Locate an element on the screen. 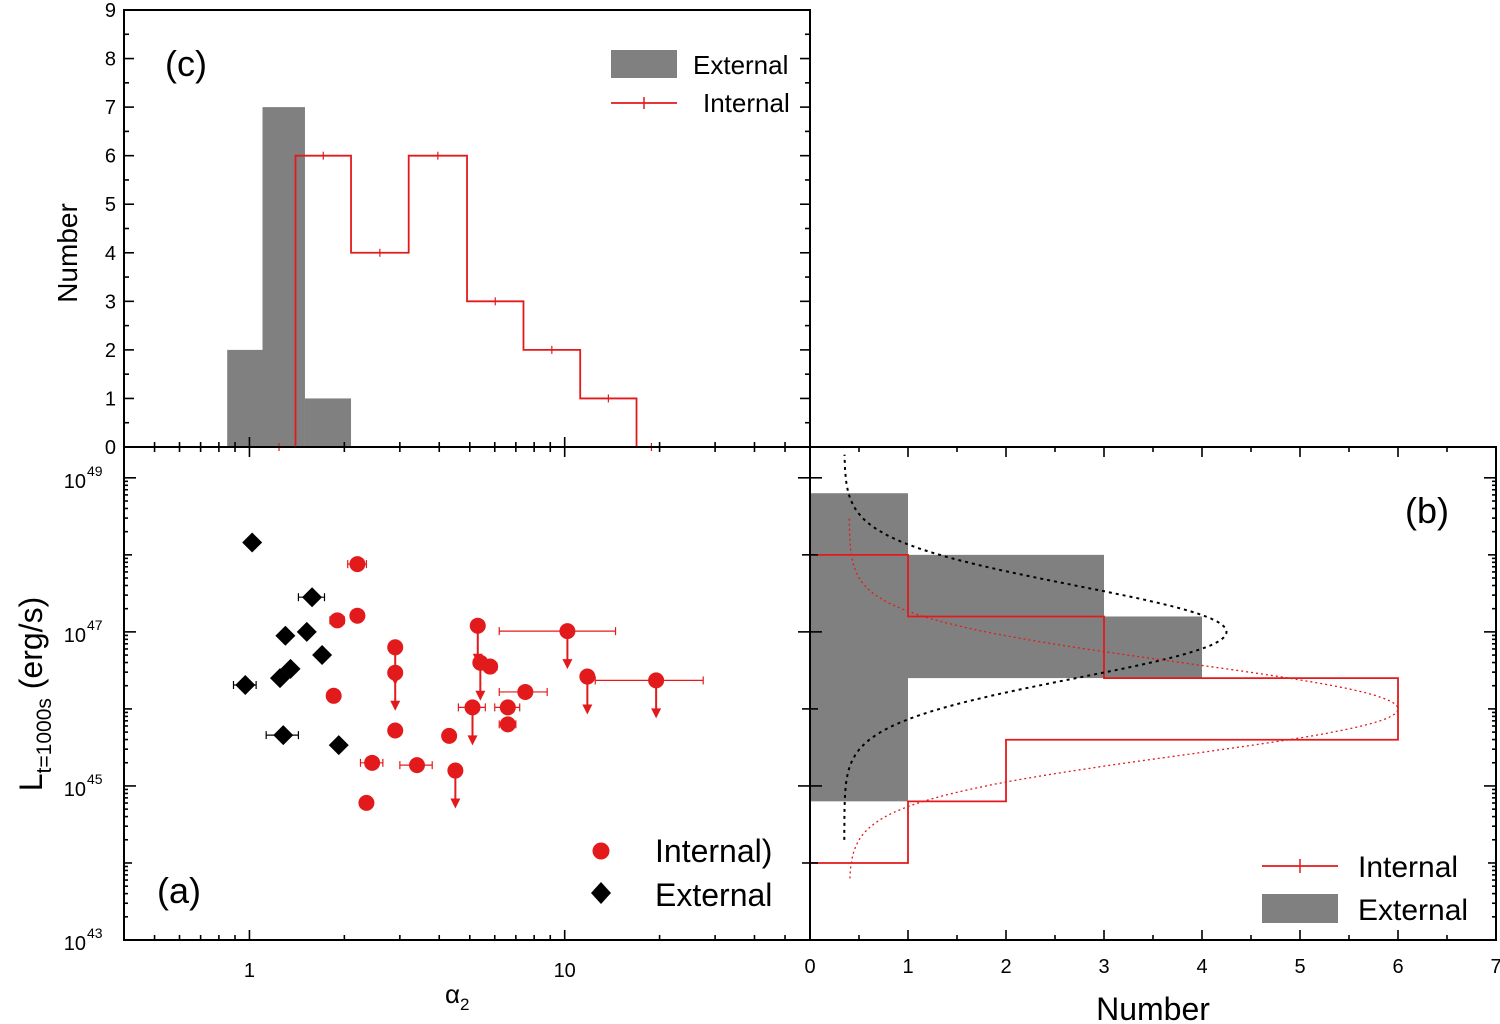 The image size is (1500, 1024). a-points is located at coordinates (468, 671).